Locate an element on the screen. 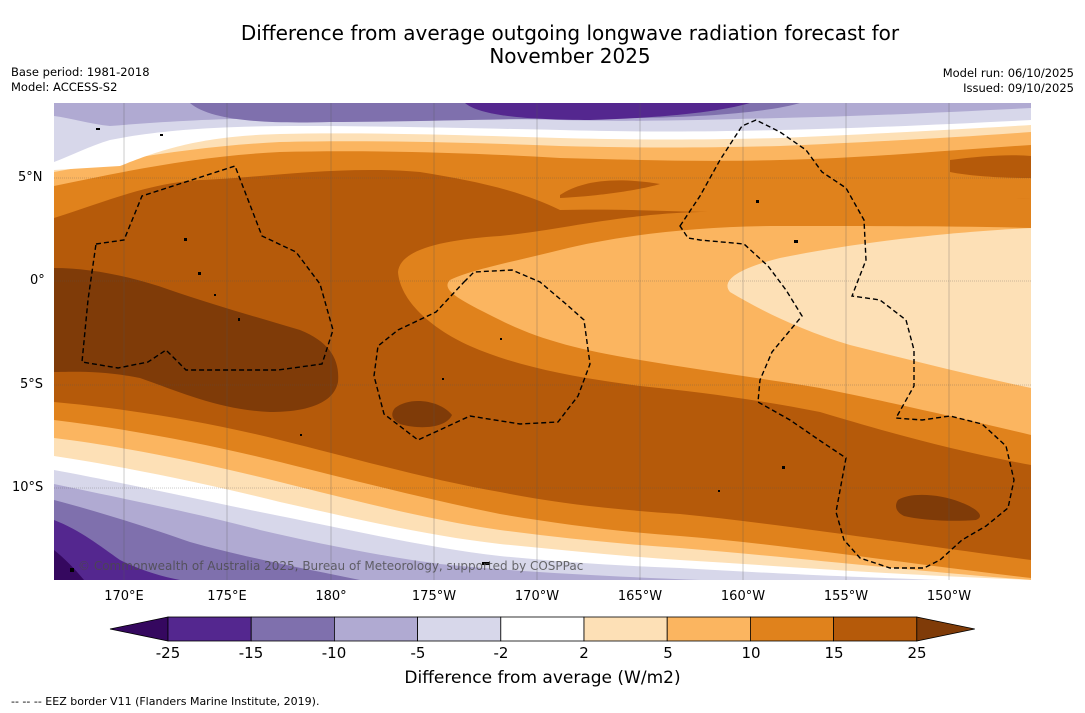 The height and width of the screenshot is (713, 1085). patch-15to25-north is located at coordinates (990, 166).